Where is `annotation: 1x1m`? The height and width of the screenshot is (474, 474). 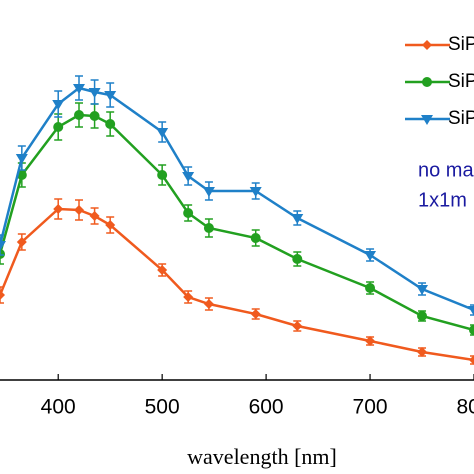
annotation: 1x1m is located at coordinates (442, 200).